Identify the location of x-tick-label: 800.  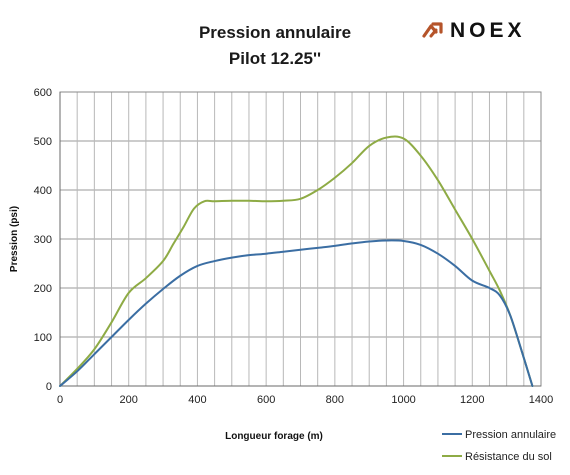
(335, 400).